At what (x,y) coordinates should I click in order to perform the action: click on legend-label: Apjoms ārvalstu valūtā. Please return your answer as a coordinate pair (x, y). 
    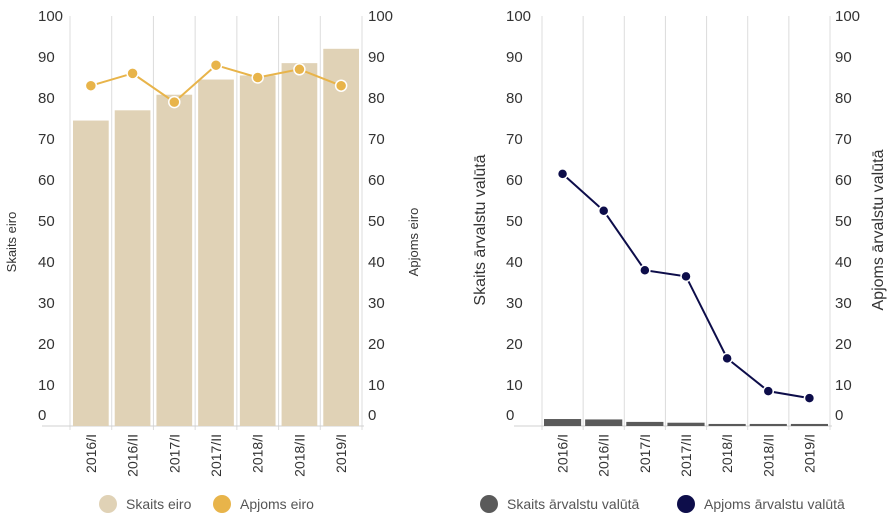
    Looking at the image, I should click on (774, 504).